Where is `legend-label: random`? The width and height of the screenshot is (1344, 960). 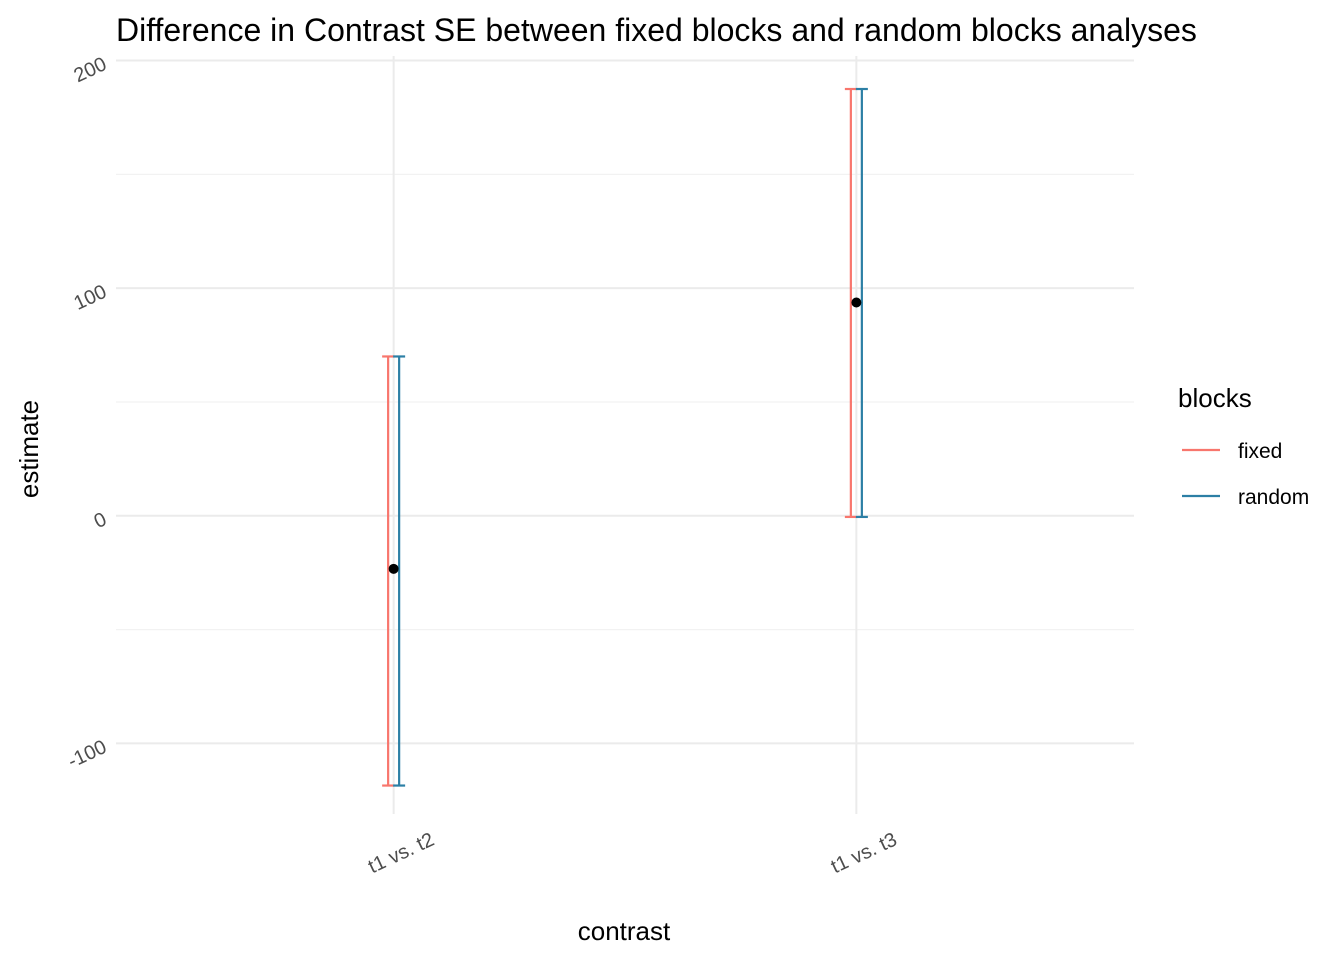 legend-label: random is located at coordinates (1273, 497).